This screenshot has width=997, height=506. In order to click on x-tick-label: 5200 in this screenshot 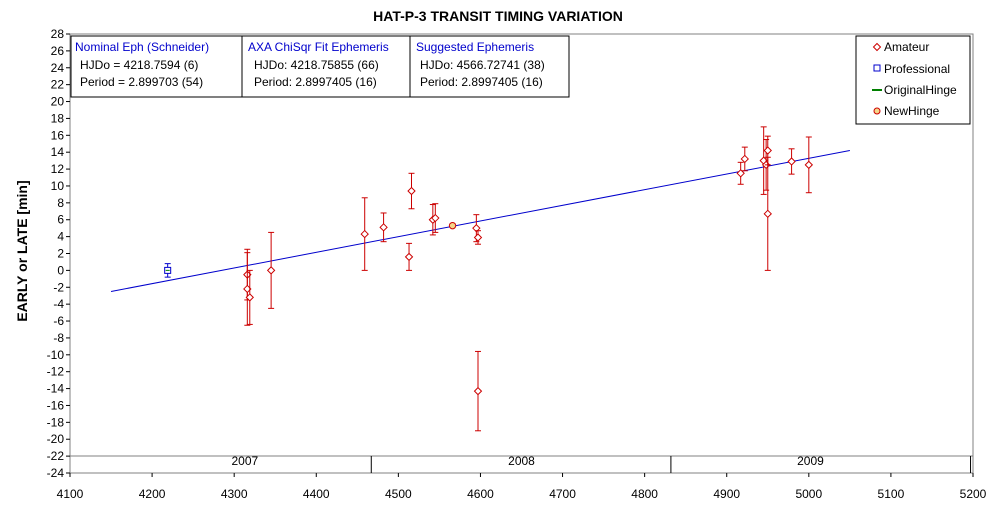, I will do `click(973, 494)`.